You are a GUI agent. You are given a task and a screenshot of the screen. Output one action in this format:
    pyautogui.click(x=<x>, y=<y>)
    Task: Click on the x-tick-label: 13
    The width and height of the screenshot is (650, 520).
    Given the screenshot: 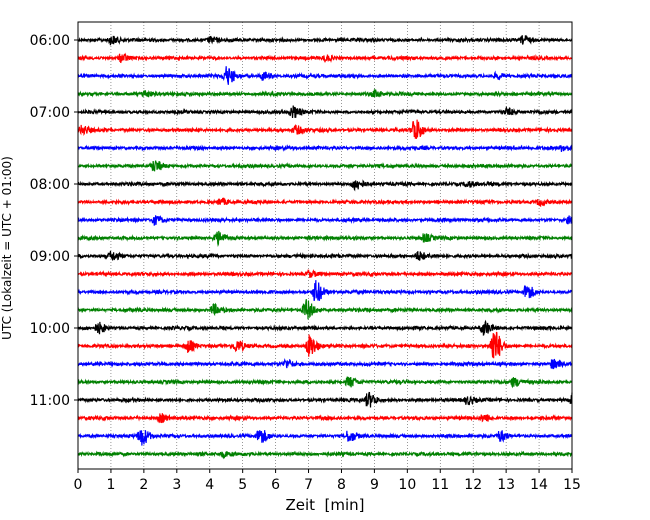 What is the action you would take?
    pyautogui.click(x=506, y=485)
    